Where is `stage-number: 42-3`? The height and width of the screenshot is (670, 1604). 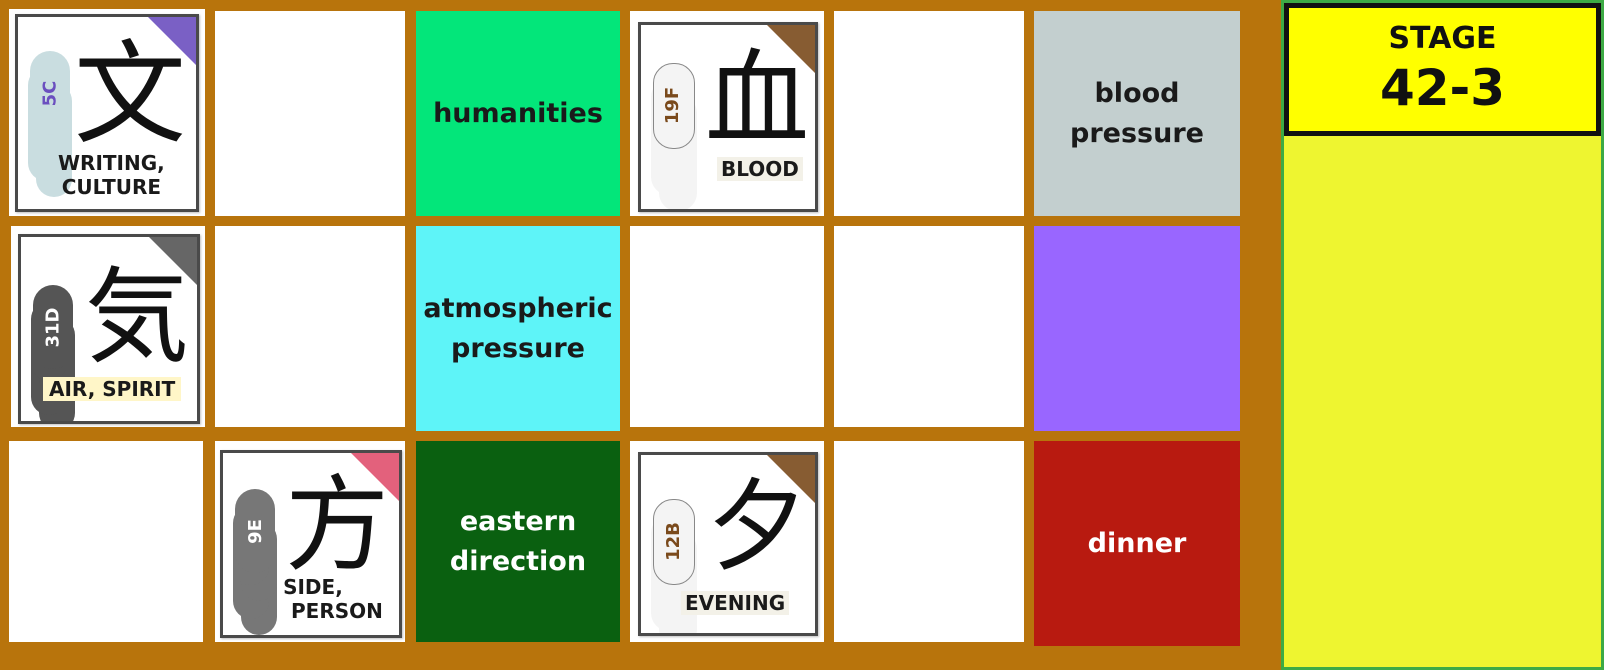
stage-number: 42-3 is located at coordinates (1442, 88).